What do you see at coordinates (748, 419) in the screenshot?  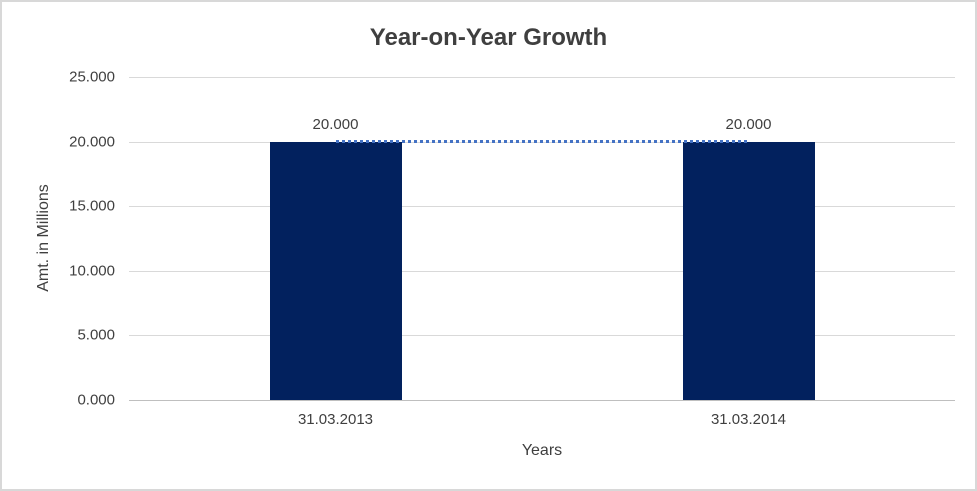 I see `x-tick-label: 31.03.2014` at bounding box center [748, 419].